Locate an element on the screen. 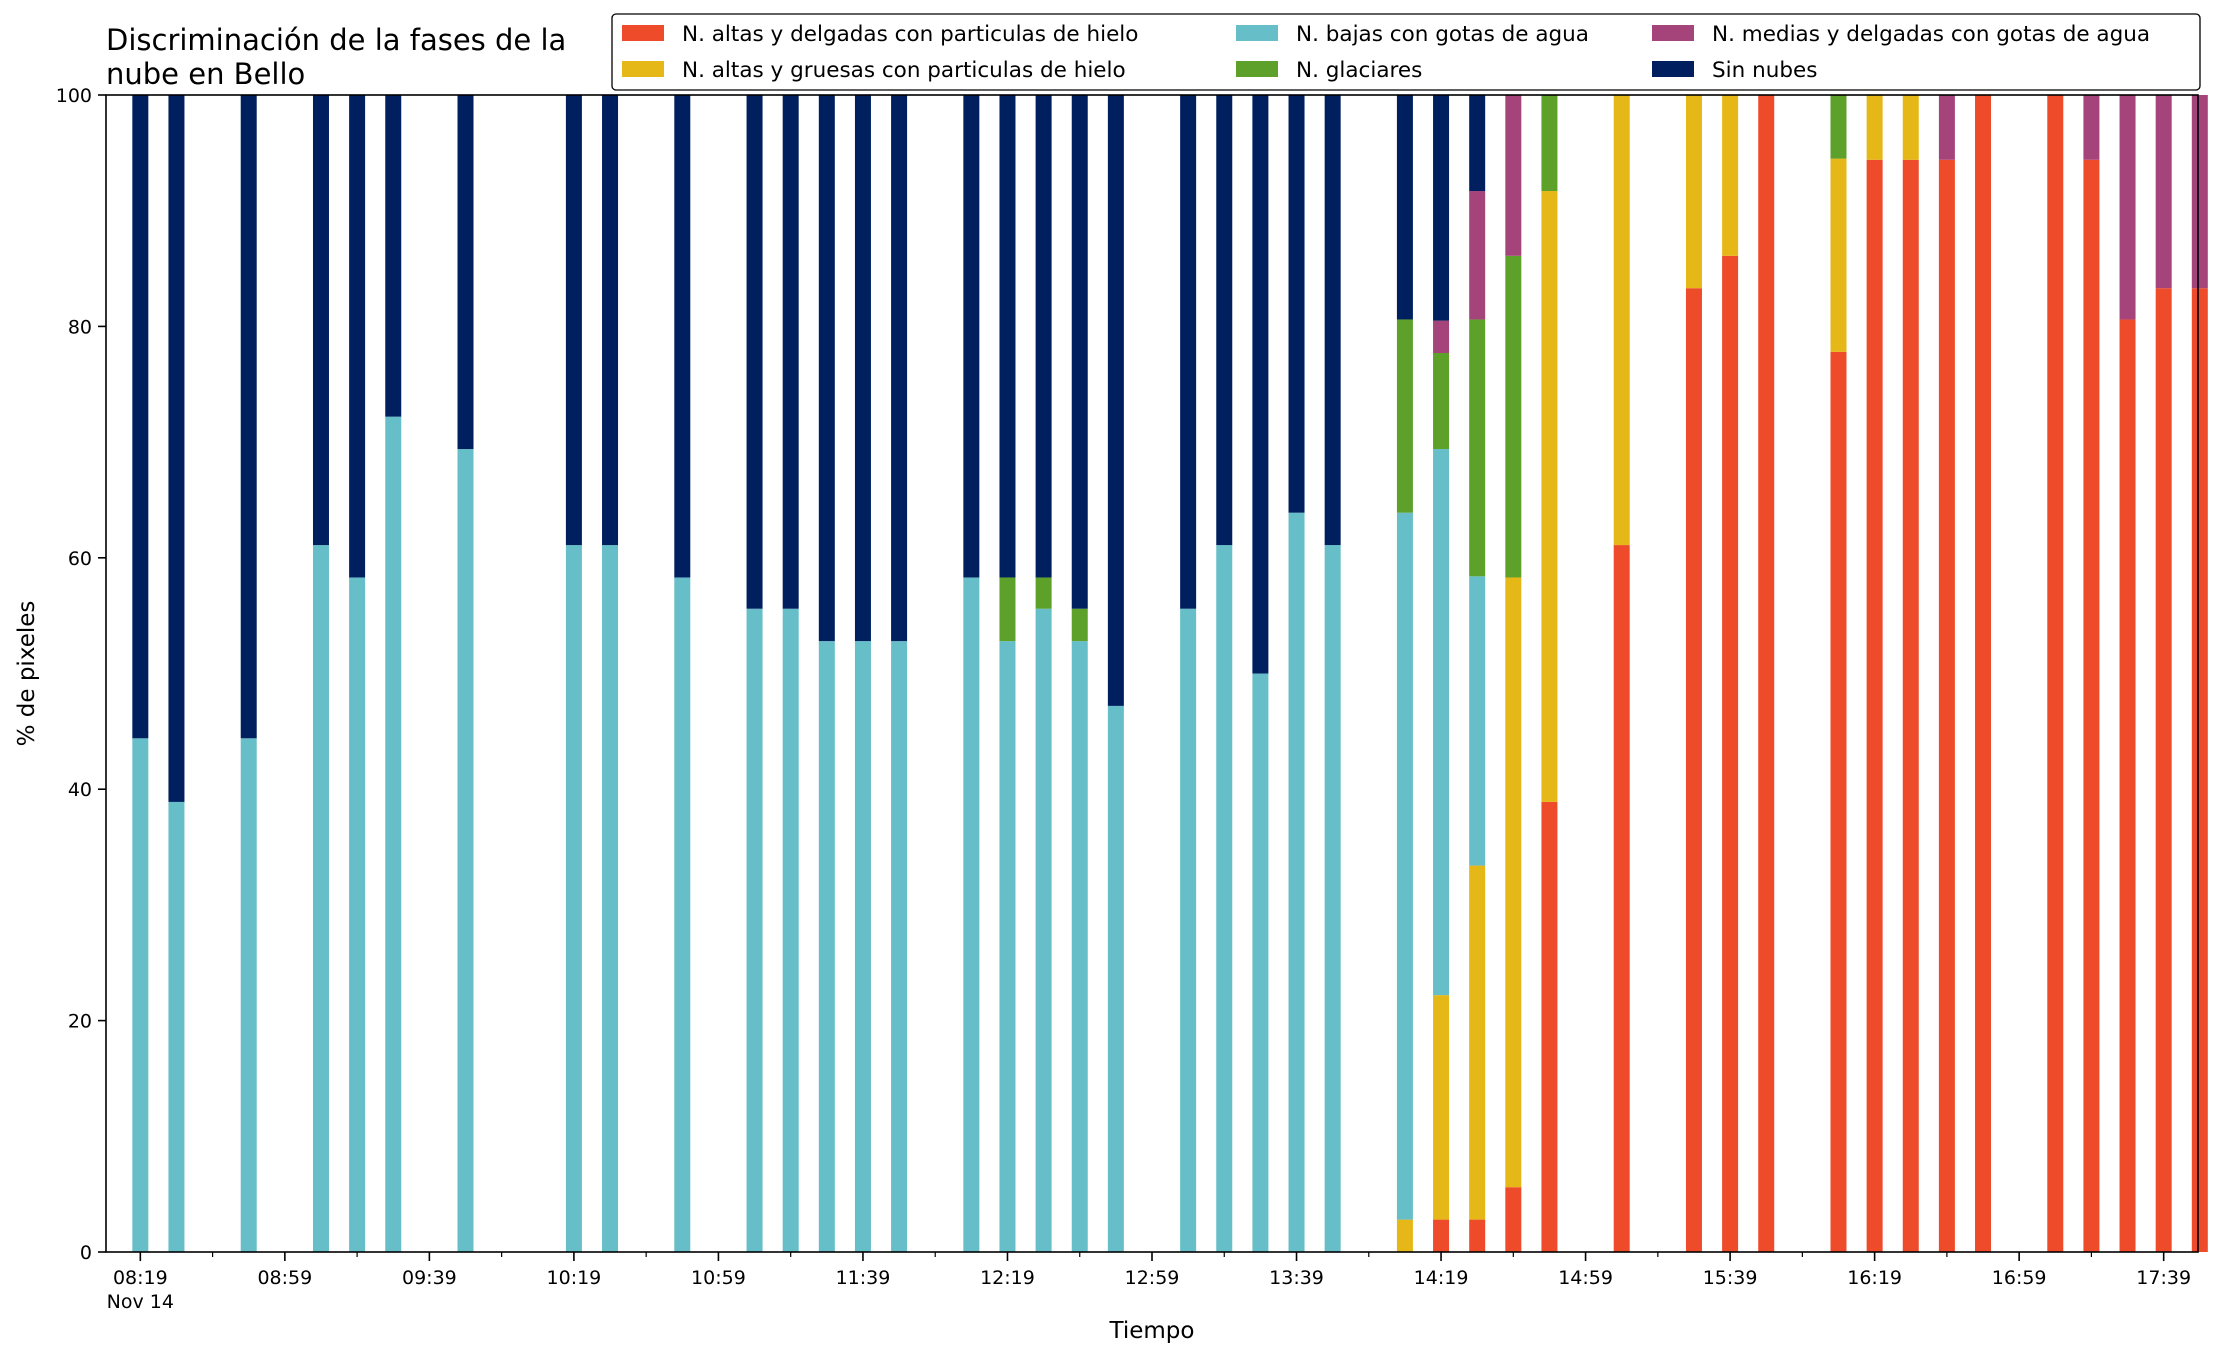 This screenshot has height=1355, width=2216. legend-swatch-sin_nubes is located at coordinates (1673, 69).